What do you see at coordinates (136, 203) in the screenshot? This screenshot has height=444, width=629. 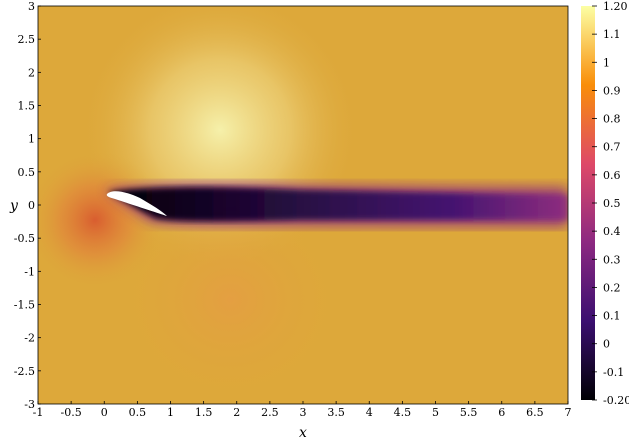 I see `airfoil` at bounding box center [136, 203].